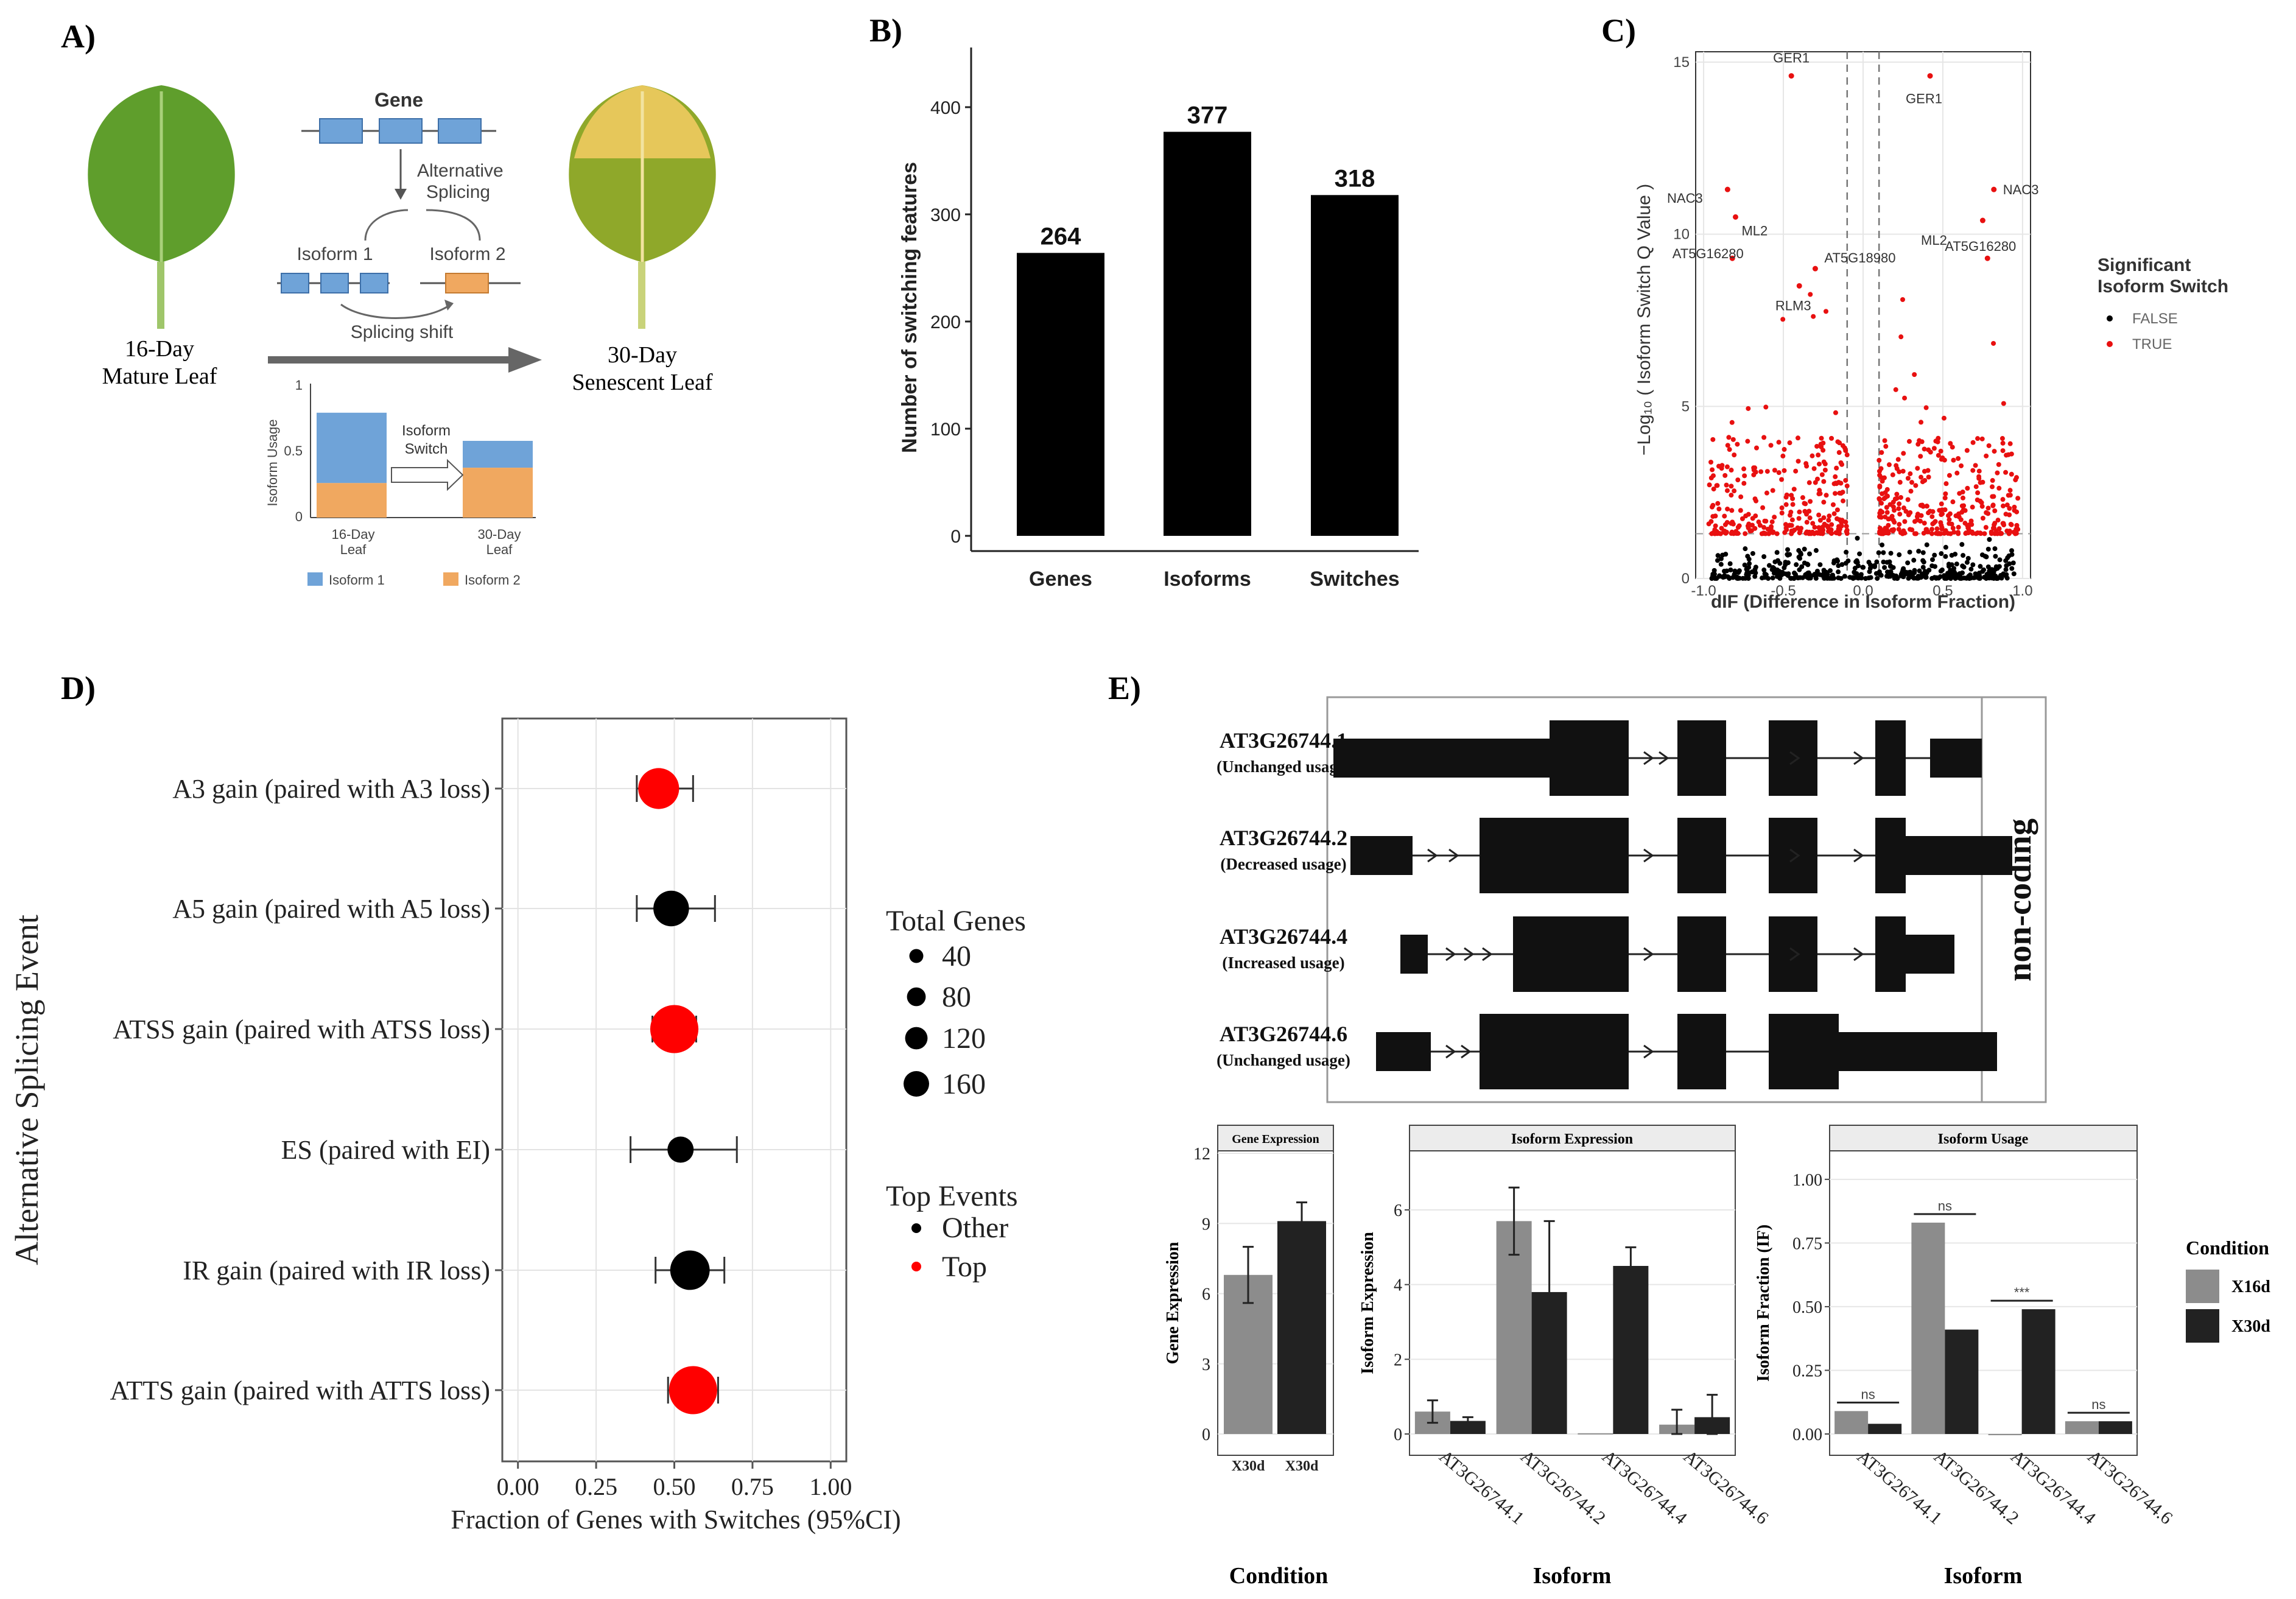 The image size is (2296, 1599). I want to click on leaf-right-line2: Senescent Leaf, so click(642, 383).